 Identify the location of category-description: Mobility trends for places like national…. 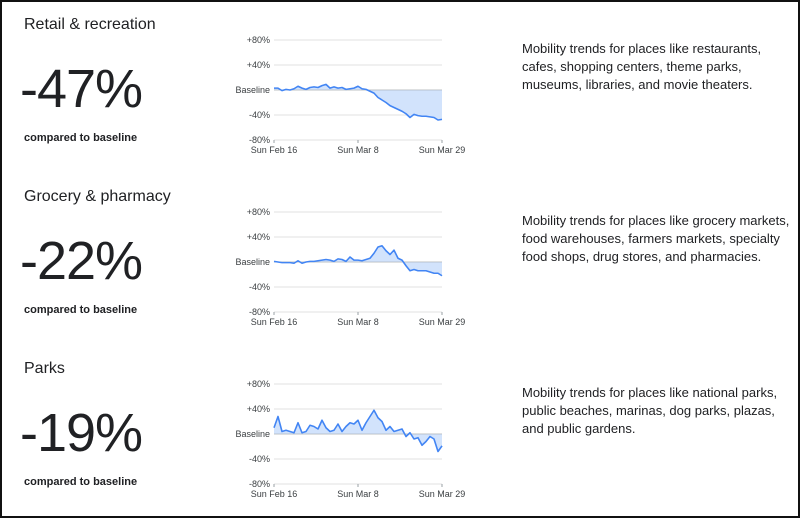
(650, 410).